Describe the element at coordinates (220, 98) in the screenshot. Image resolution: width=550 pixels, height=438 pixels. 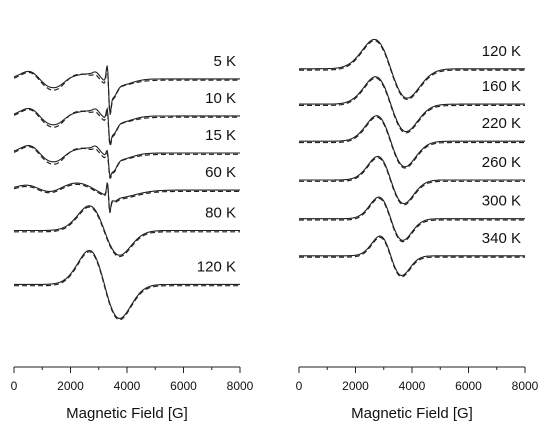
I see `temperature-label: 10 K` at that location.